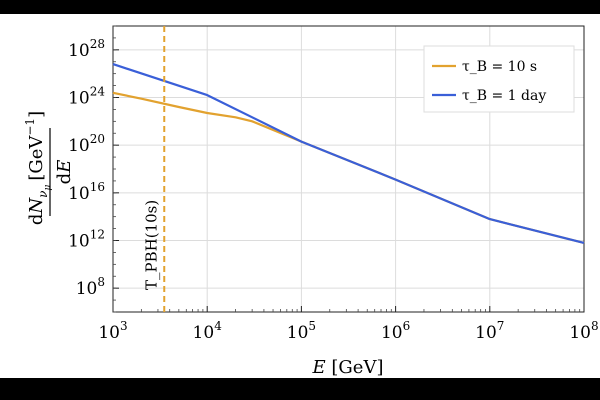 Image resolution: width=600 pixels, height=400 pixels. What do you see at coordinates (86, 240) in the screenshot?
I see `y-tick-label: 1012` at bounding box center [86, 240].